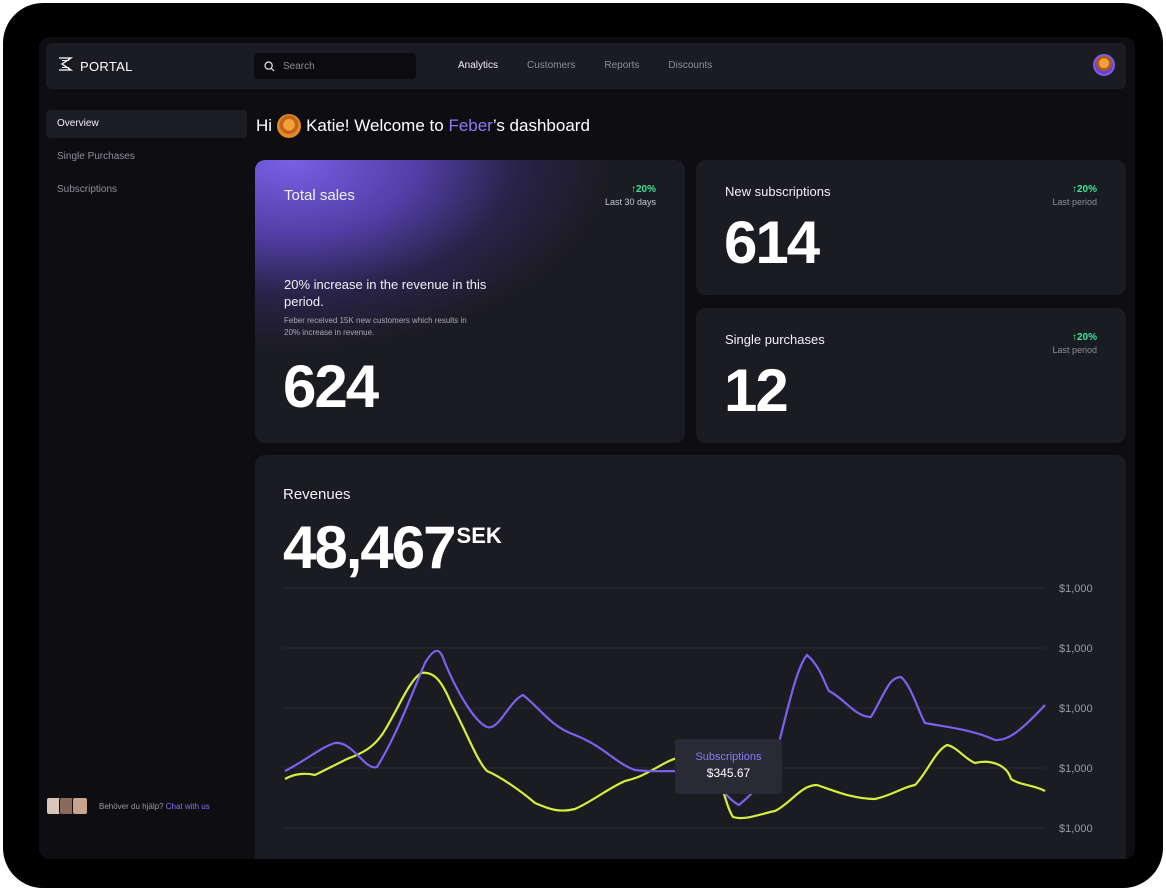 The width and height of the screenshot is (1166, 891). I want to click on total-sales-delta: ↑20% Last 30 days, so click(630, 195).